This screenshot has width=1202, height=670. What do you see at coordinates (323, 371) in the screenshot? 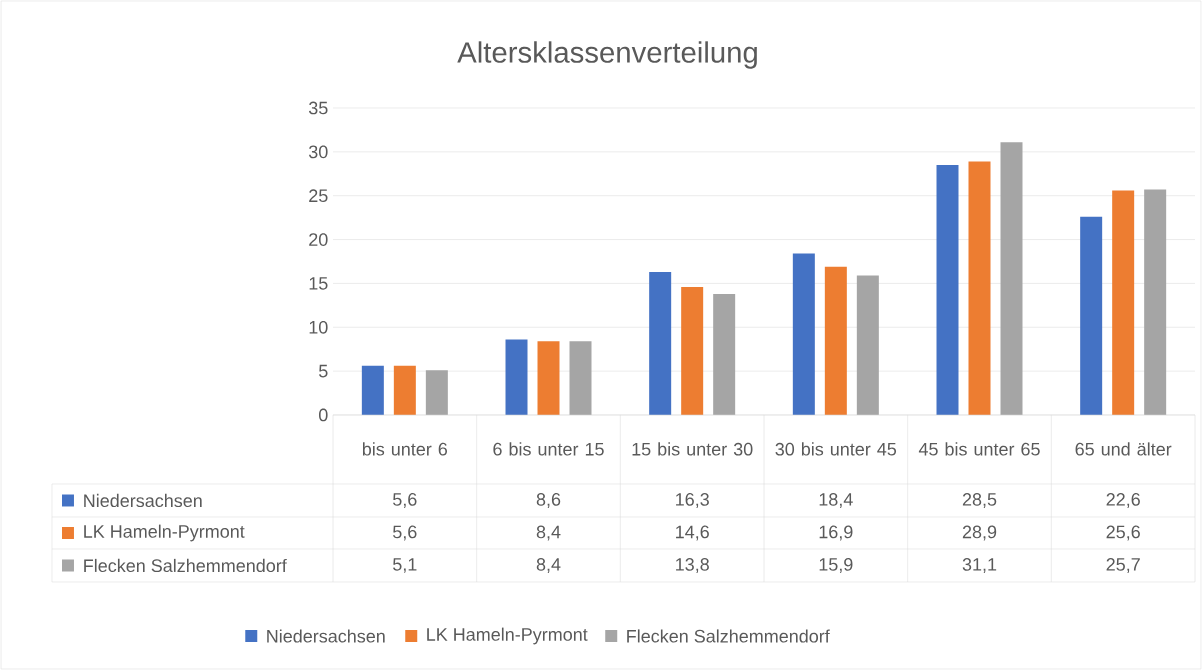
I see `y-tick-label: 5` at bounding box center [323, 371].